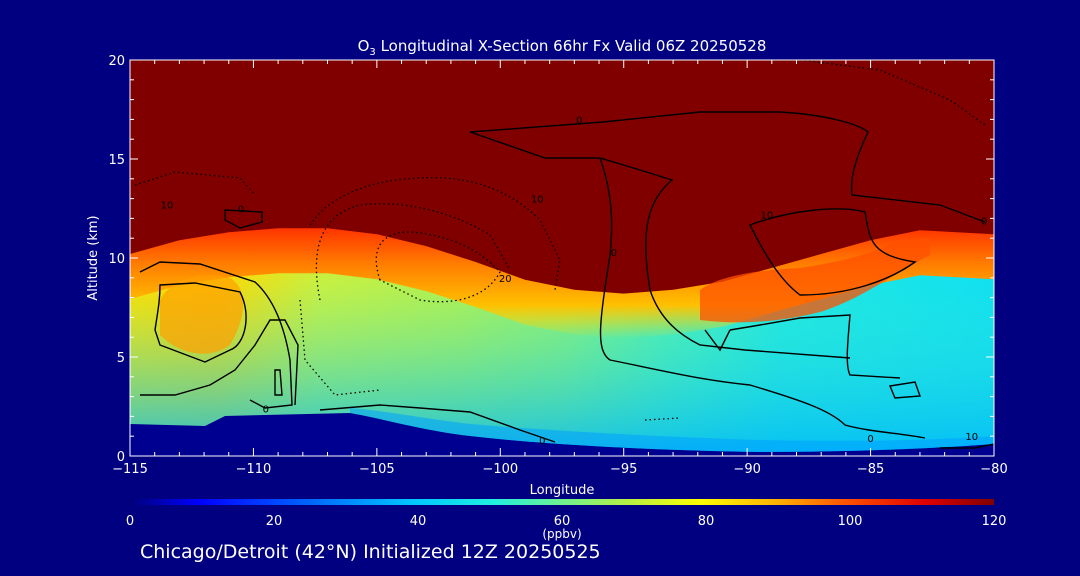 This screenshot has width=1080, height=576. Describe the element at coordinates (116, 61) in the screenshot. I see `y-tick-label: 20` at that location.